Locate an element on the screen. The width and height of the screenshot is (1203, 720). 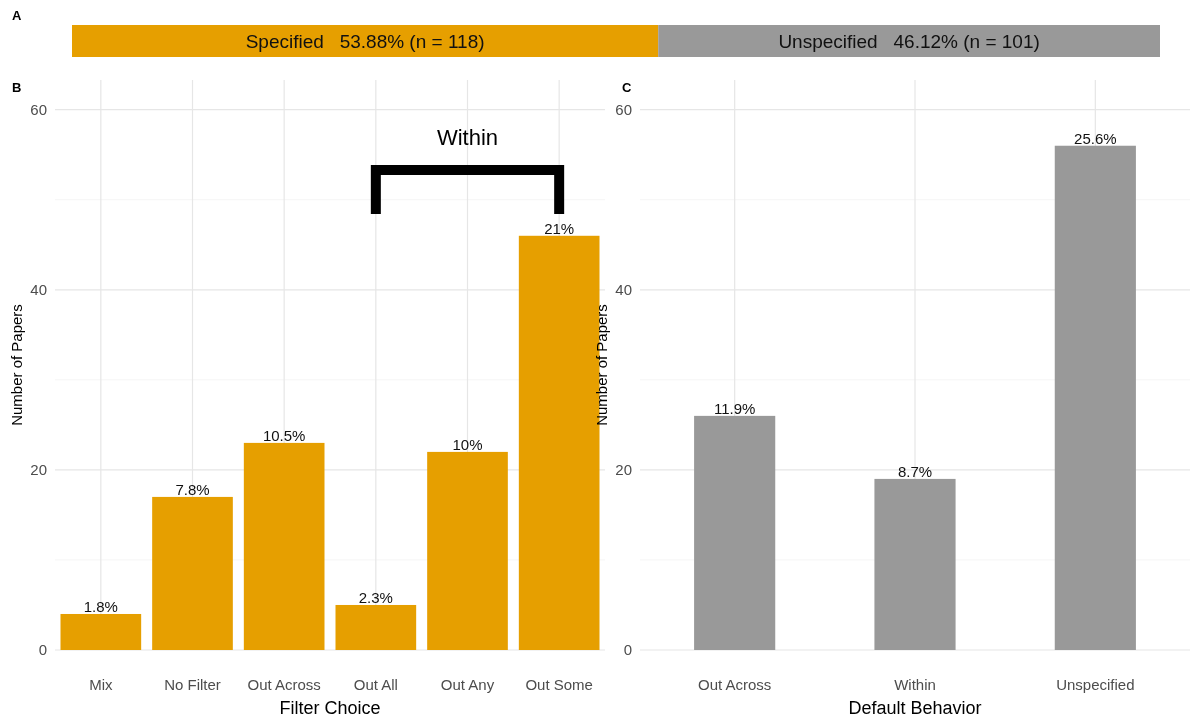
annotation: 10.5% is located at coordinates (284, 435).